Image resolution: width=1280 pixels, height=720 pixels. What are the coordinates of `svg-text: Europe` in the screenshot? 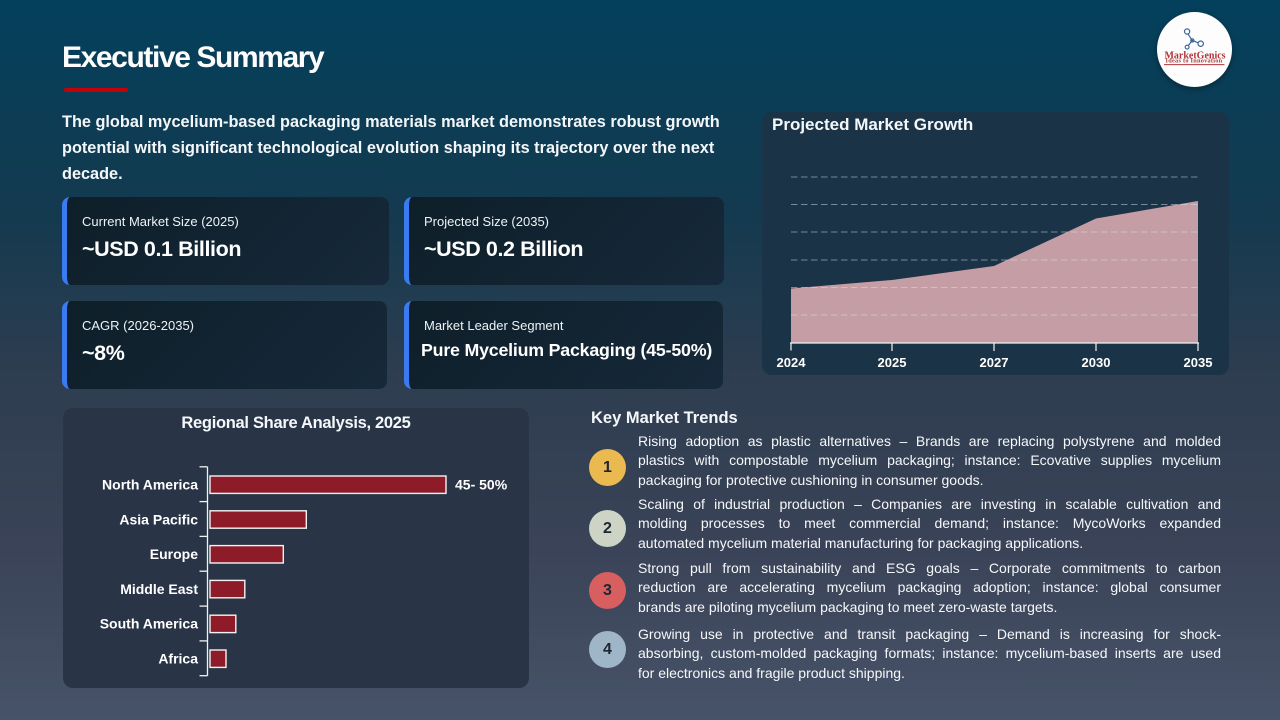 It's located at (174, 554).